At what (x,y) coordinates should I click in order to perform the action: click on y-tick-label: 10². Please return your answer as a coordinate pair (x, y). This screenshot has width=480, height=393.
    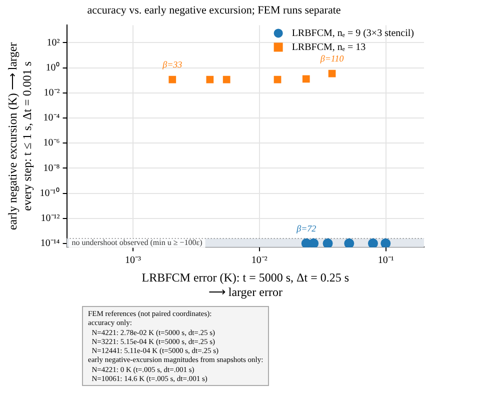
    Looking at the image, I should click on (53, 42).